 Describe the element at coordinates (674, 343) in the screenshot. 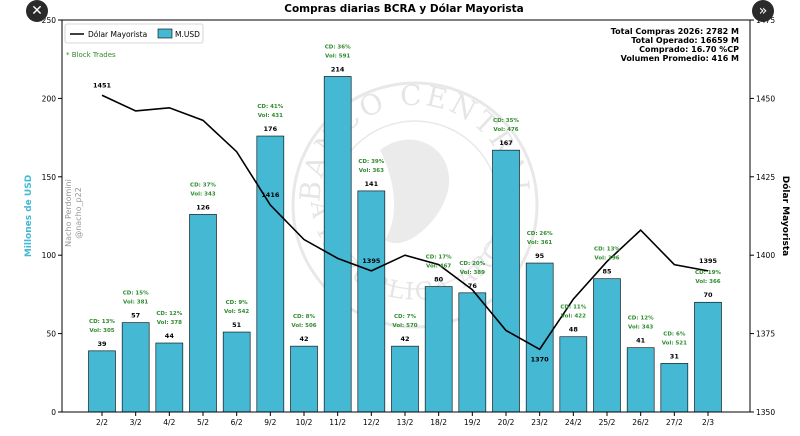

I see `bar-vol-annotation: Vol: 521` at that location.